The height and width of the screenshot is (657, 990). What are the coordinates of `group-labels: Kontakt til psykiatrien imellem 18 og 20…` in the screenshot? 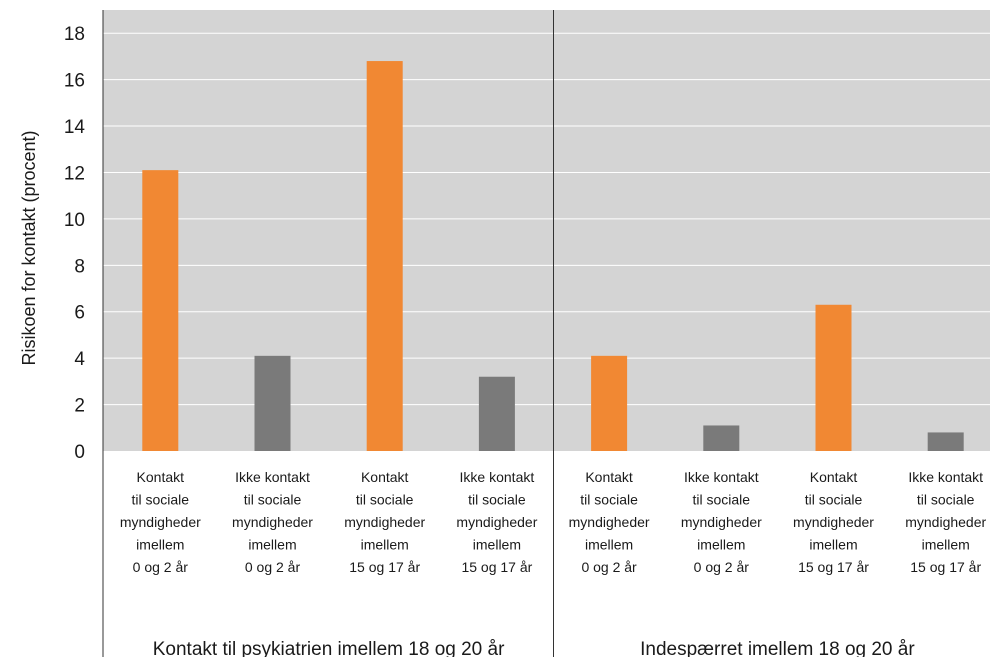 It's located at (534, 648).